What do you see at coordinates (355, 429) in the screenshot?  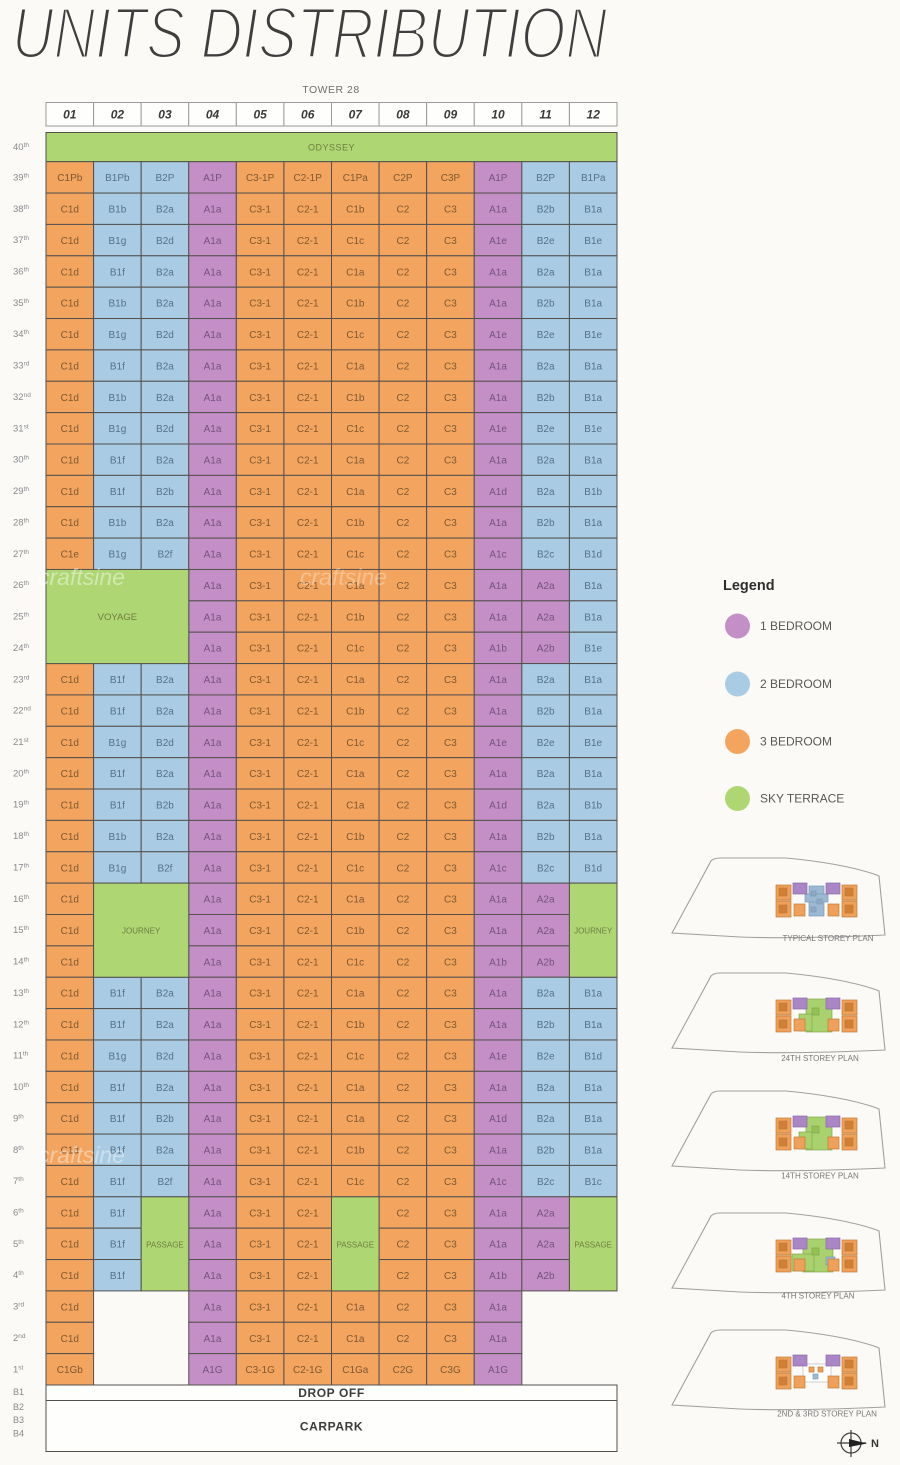 I see `svg-text: C1c` at bounding box center [355, 429].